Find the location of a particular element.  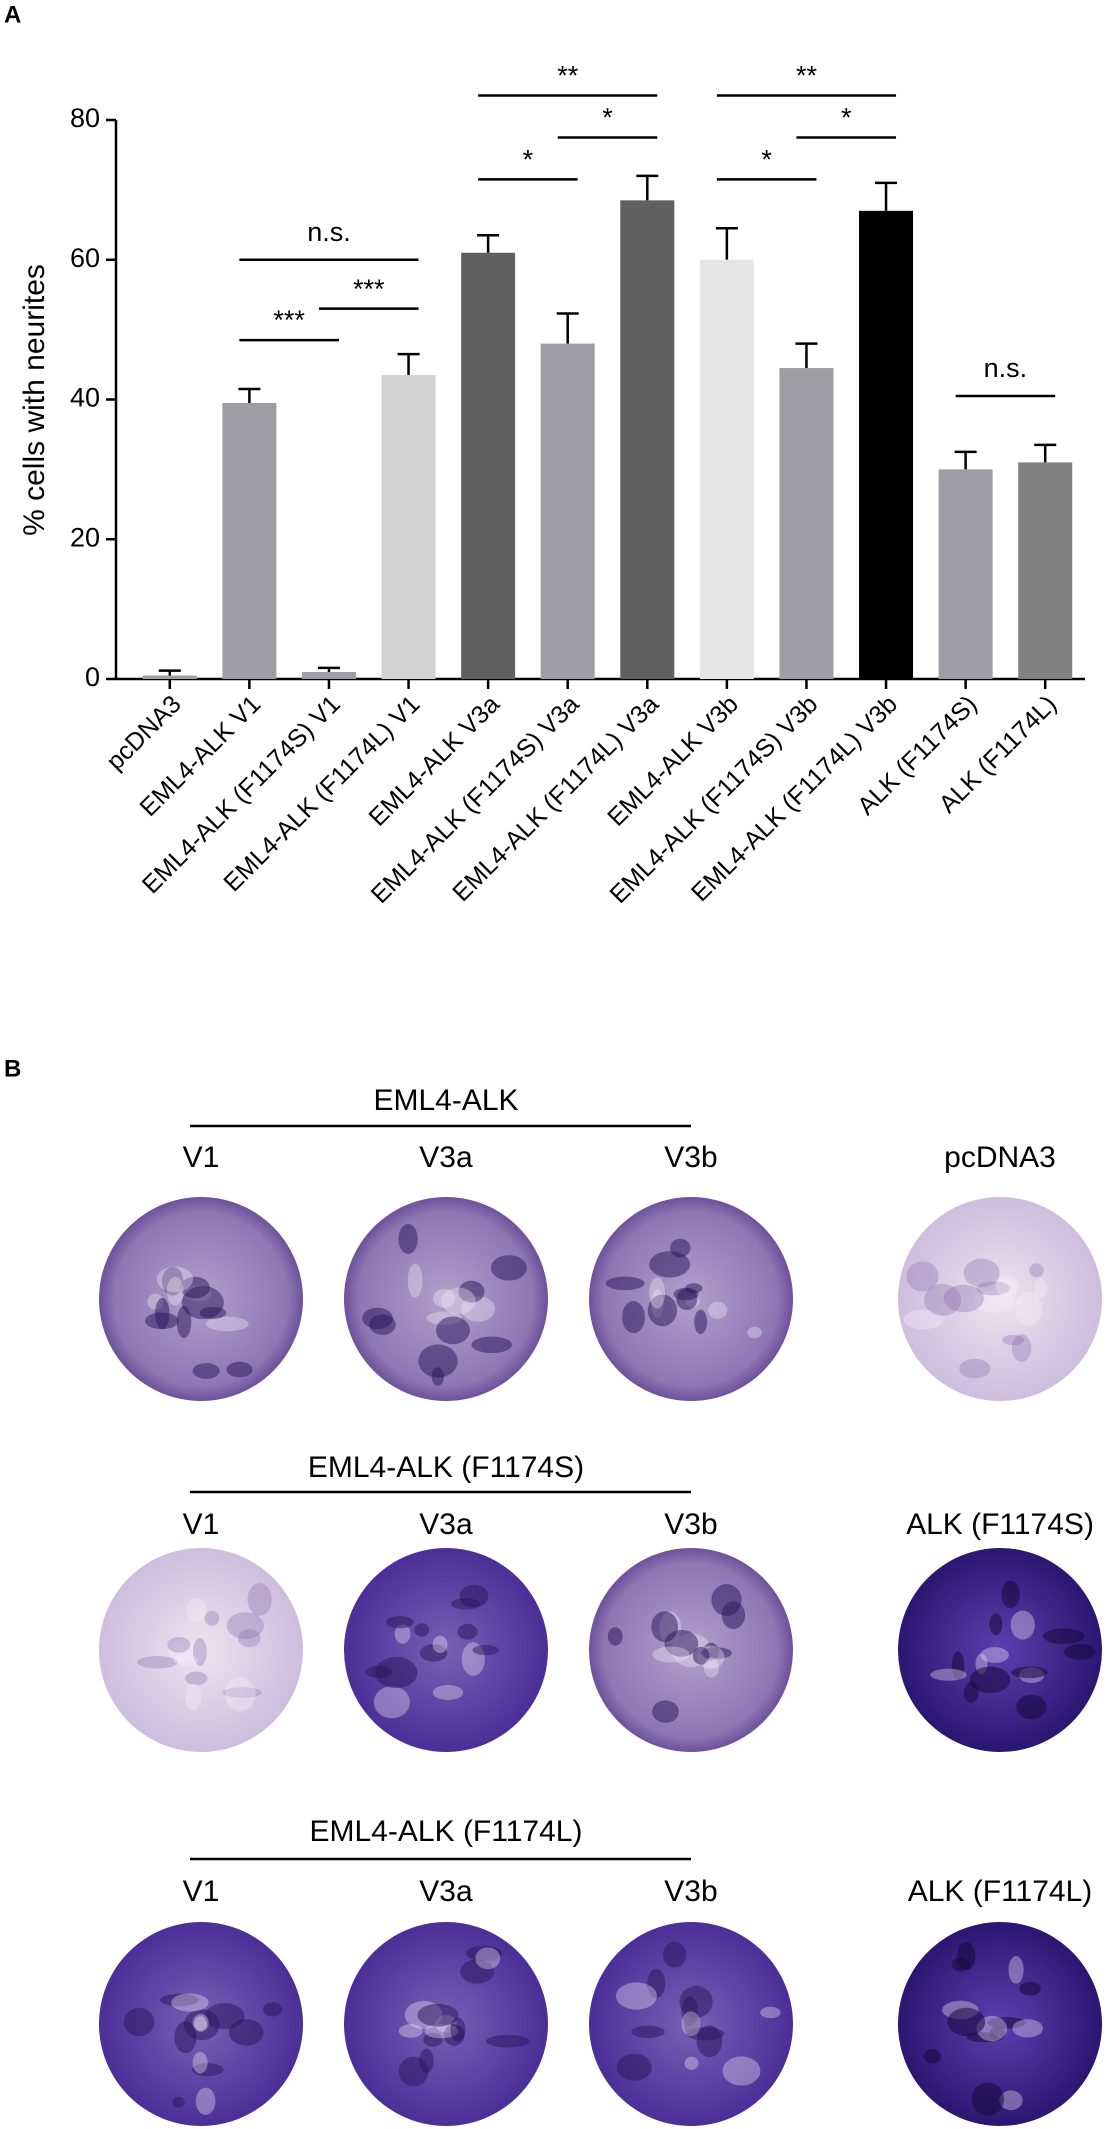

group-title: EML4-ALK (F1174S) is located at coordinates (446, 1467).